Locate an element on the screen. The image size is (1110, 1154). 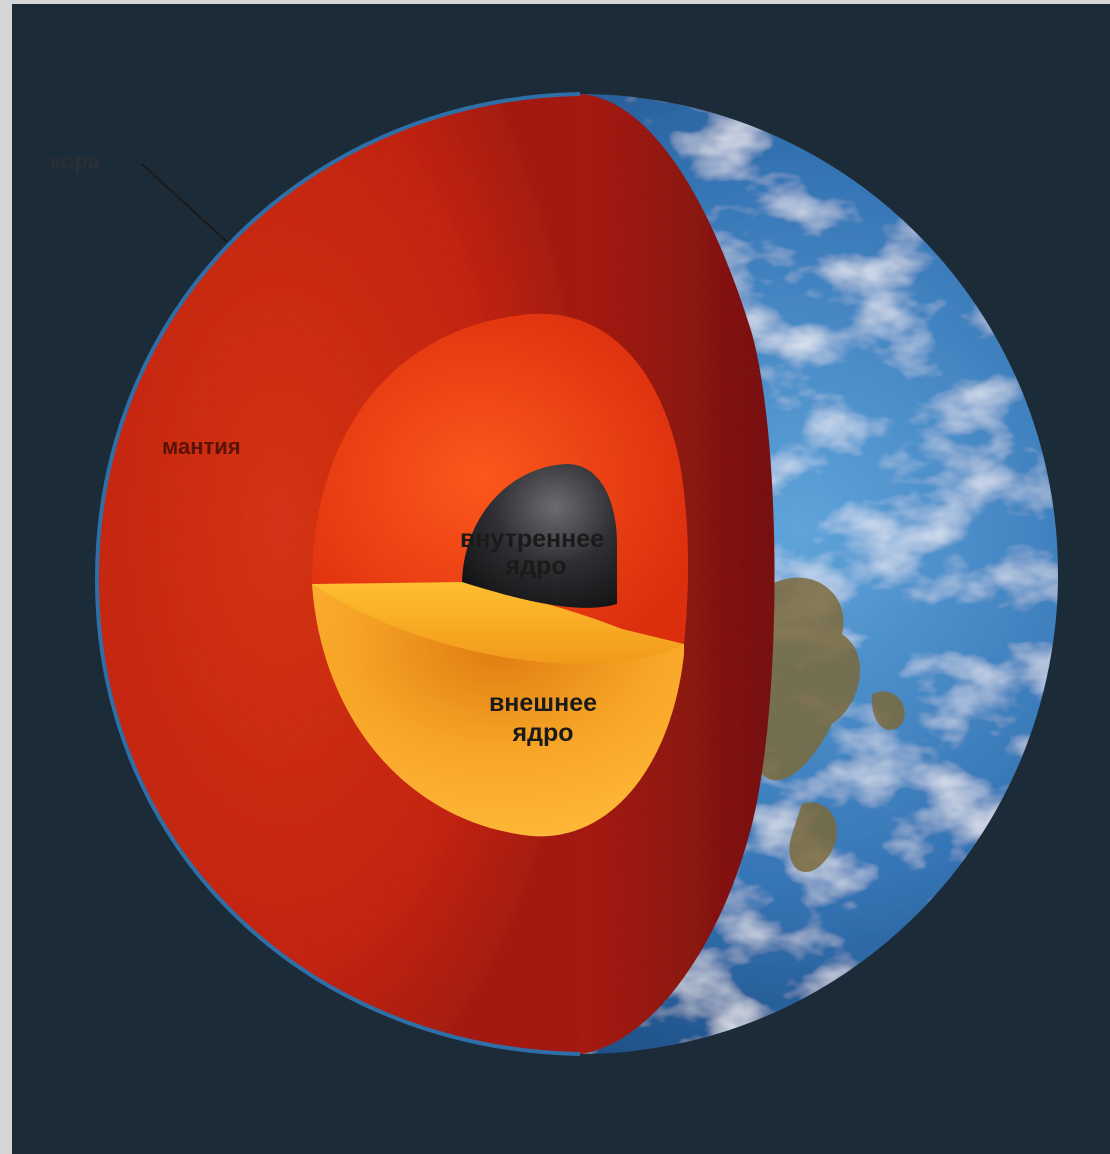
land-icon is located at coordinates (830, 725).